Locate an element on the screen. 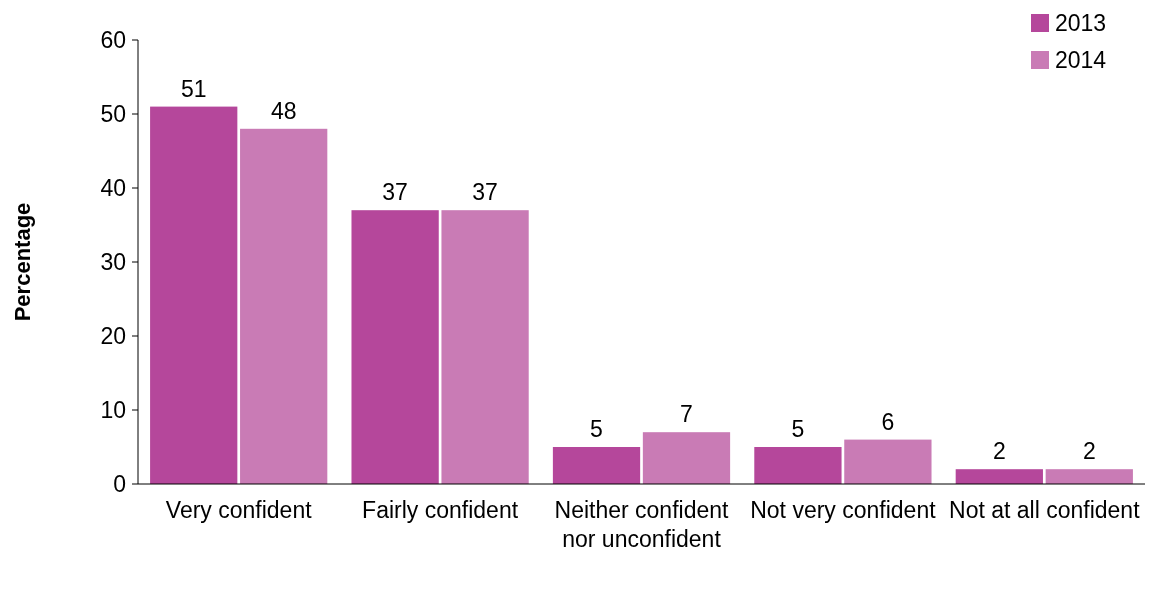  data-label: 51 is located at coordinates (193, 88).